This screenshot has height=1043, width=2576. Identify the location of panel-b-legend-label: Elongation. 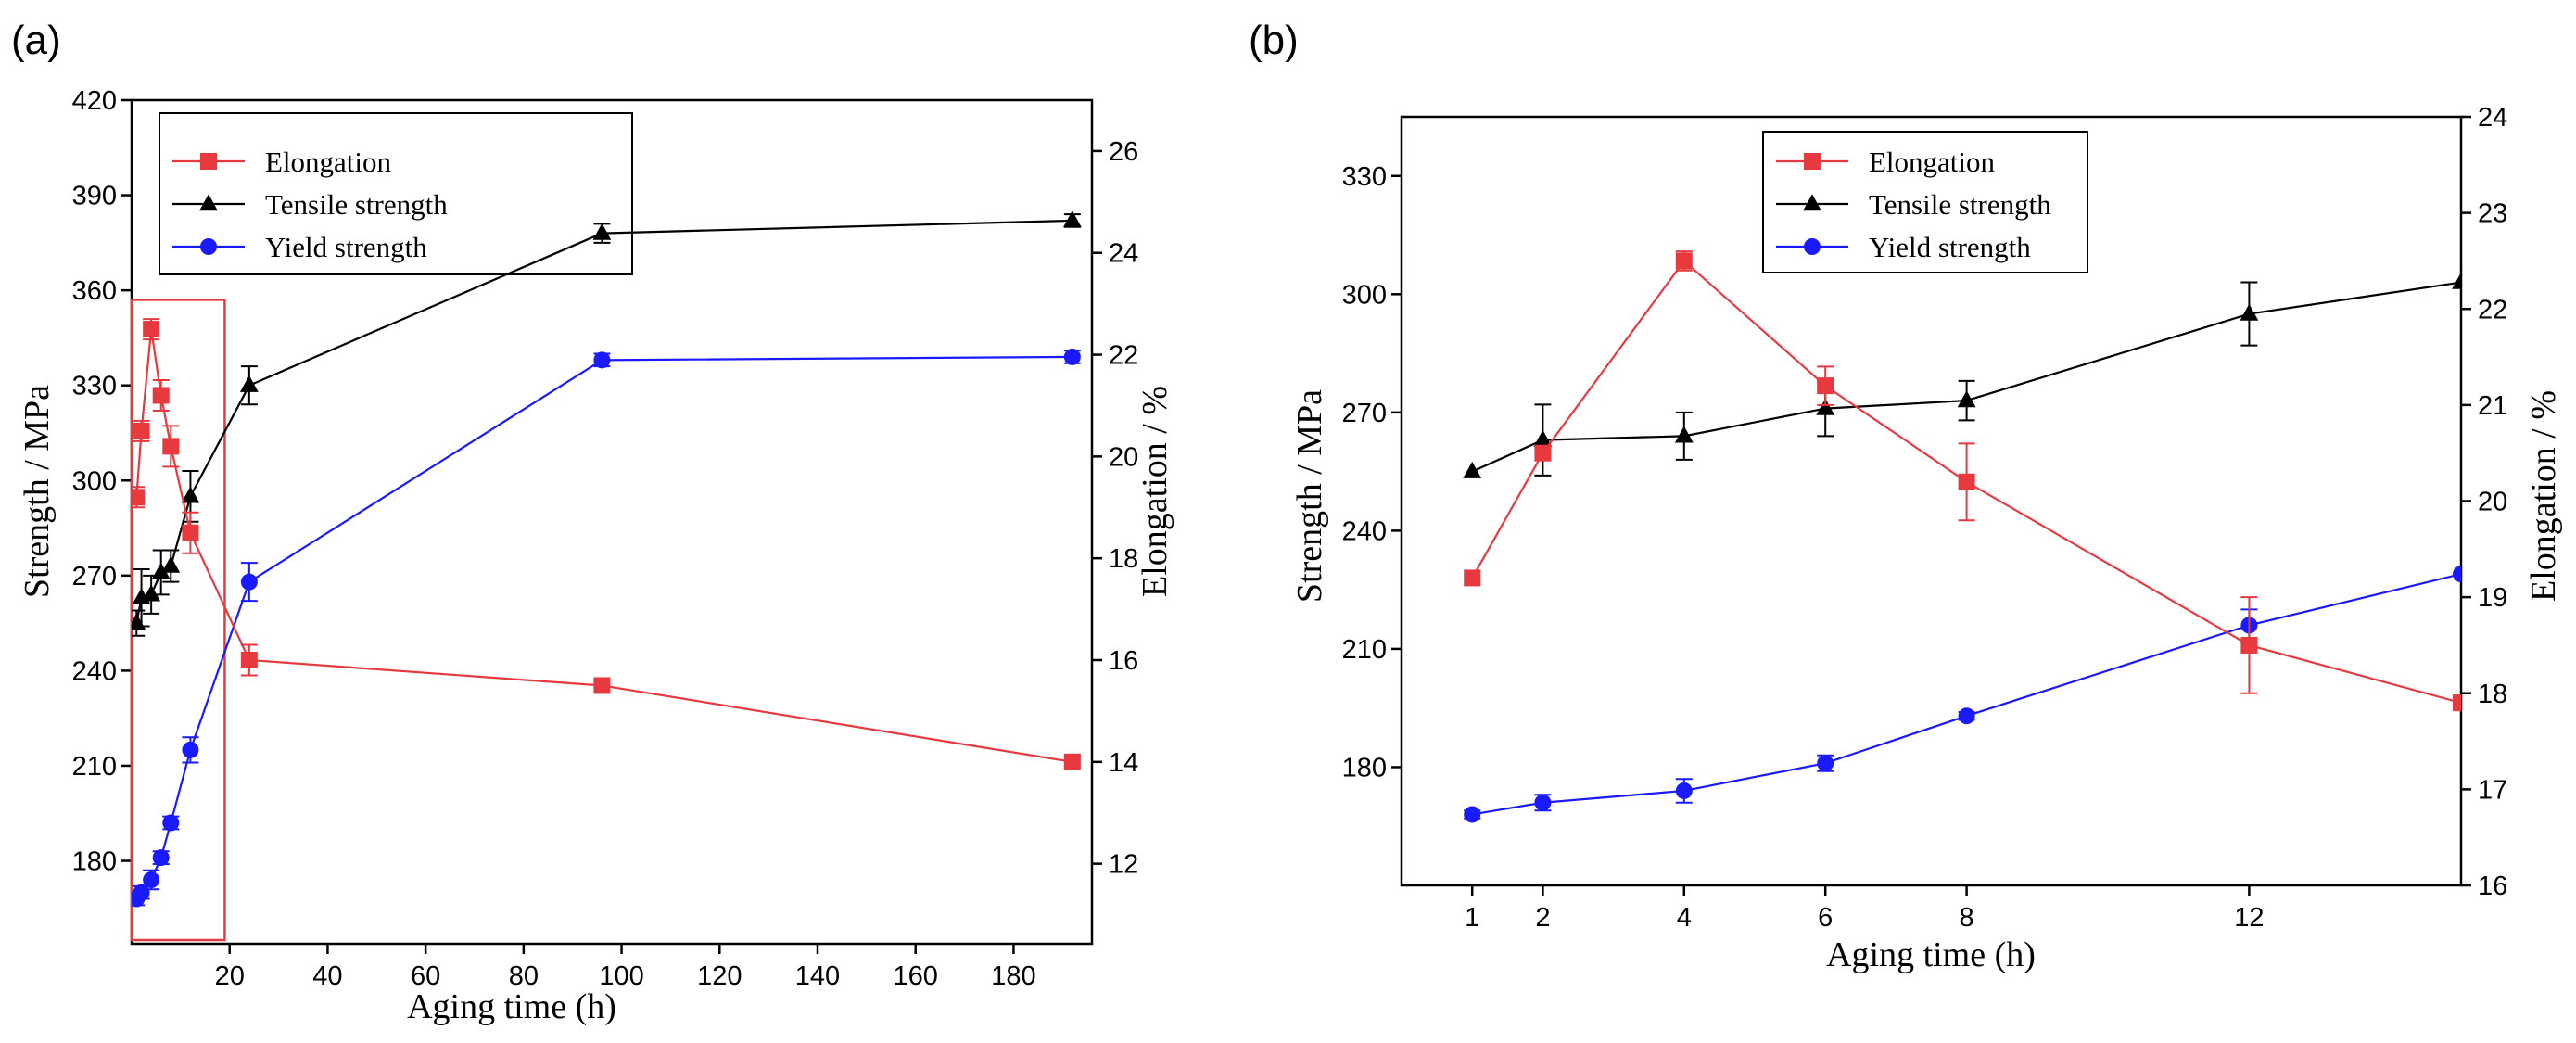
(1932, 162).